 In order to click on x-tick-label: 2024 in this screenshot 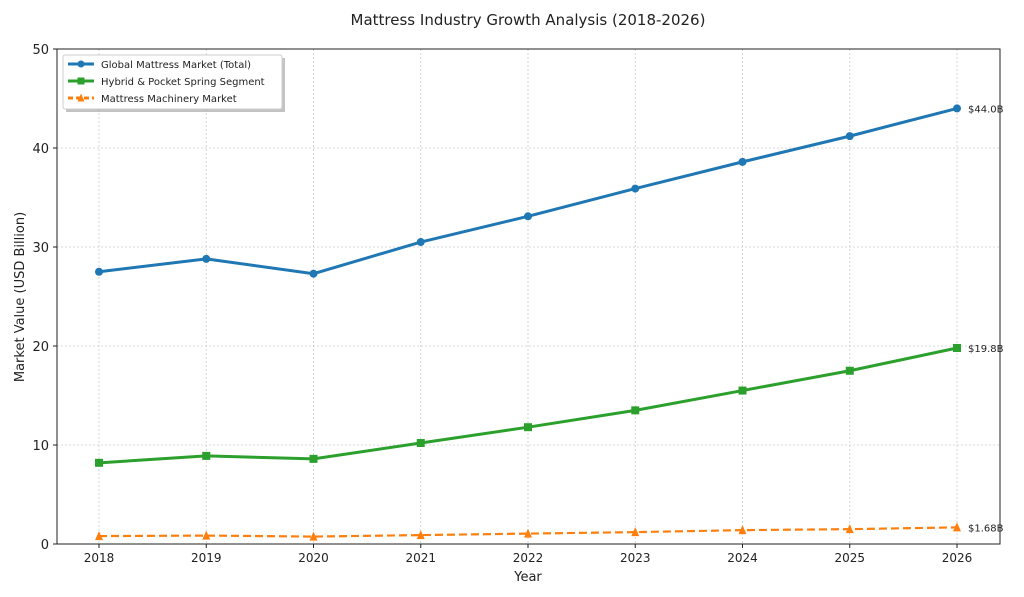, I will do `click(742, 558)`.